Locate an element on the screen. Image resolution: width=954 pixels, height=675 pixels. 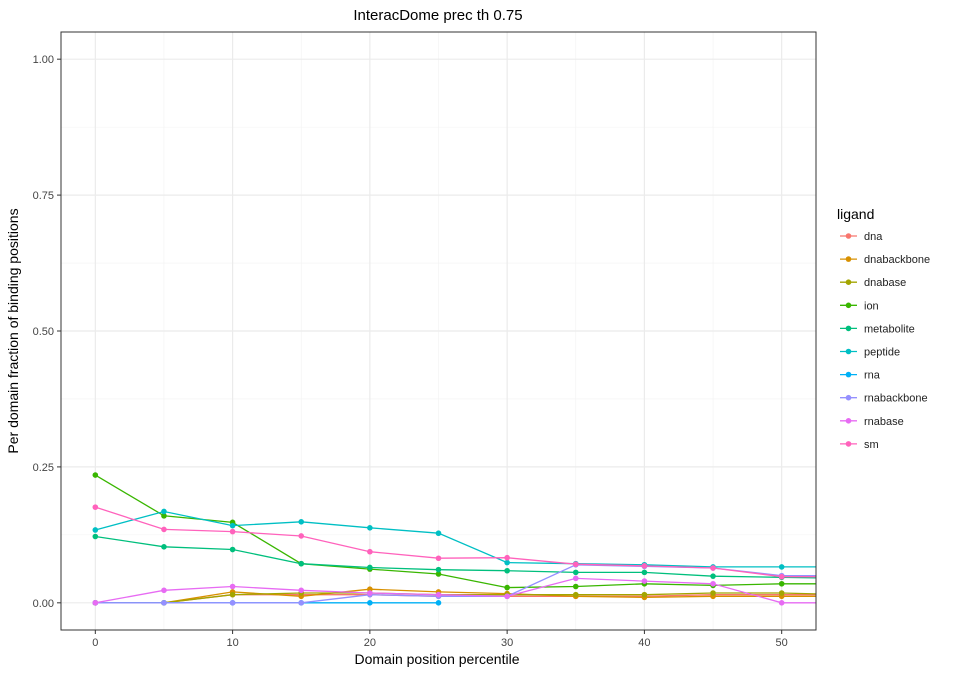
series-sm is located at coordinates (454, 542).